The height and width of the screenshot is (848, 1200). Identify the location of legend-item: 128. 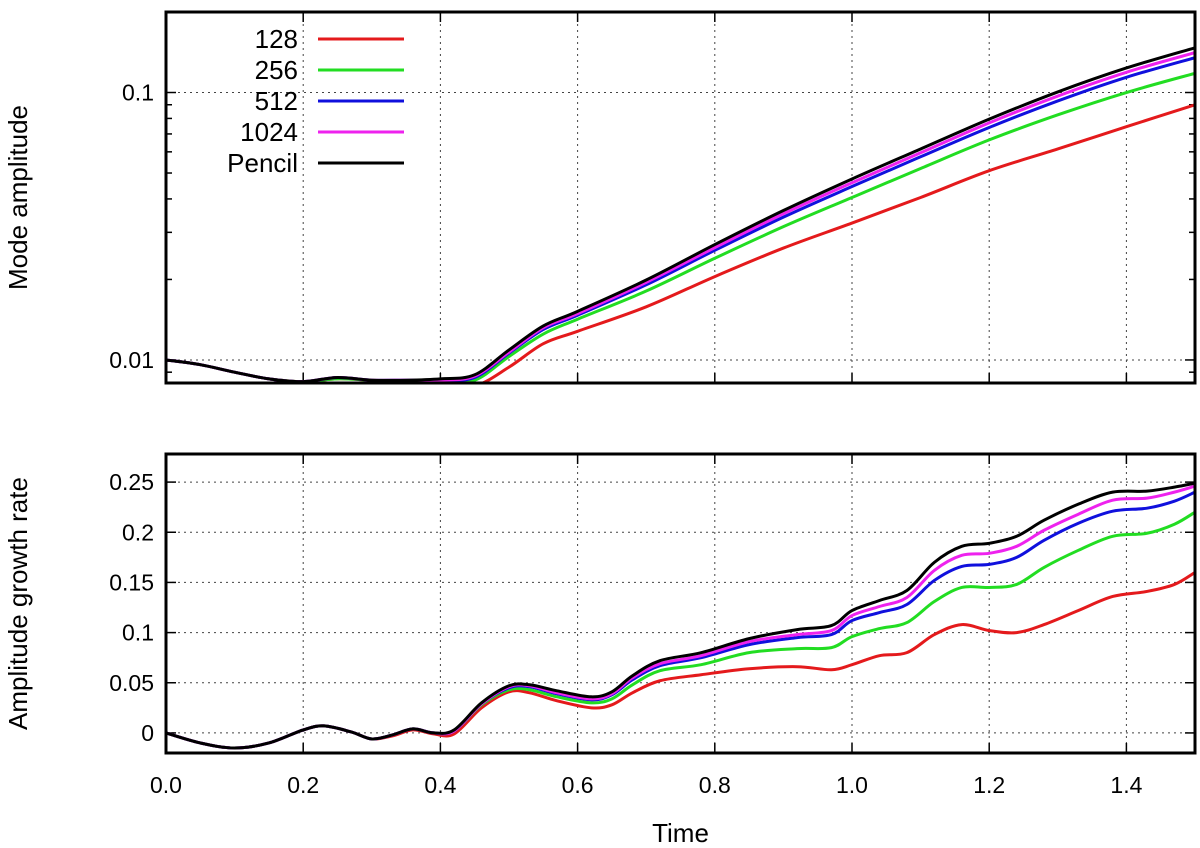
(329, 39).